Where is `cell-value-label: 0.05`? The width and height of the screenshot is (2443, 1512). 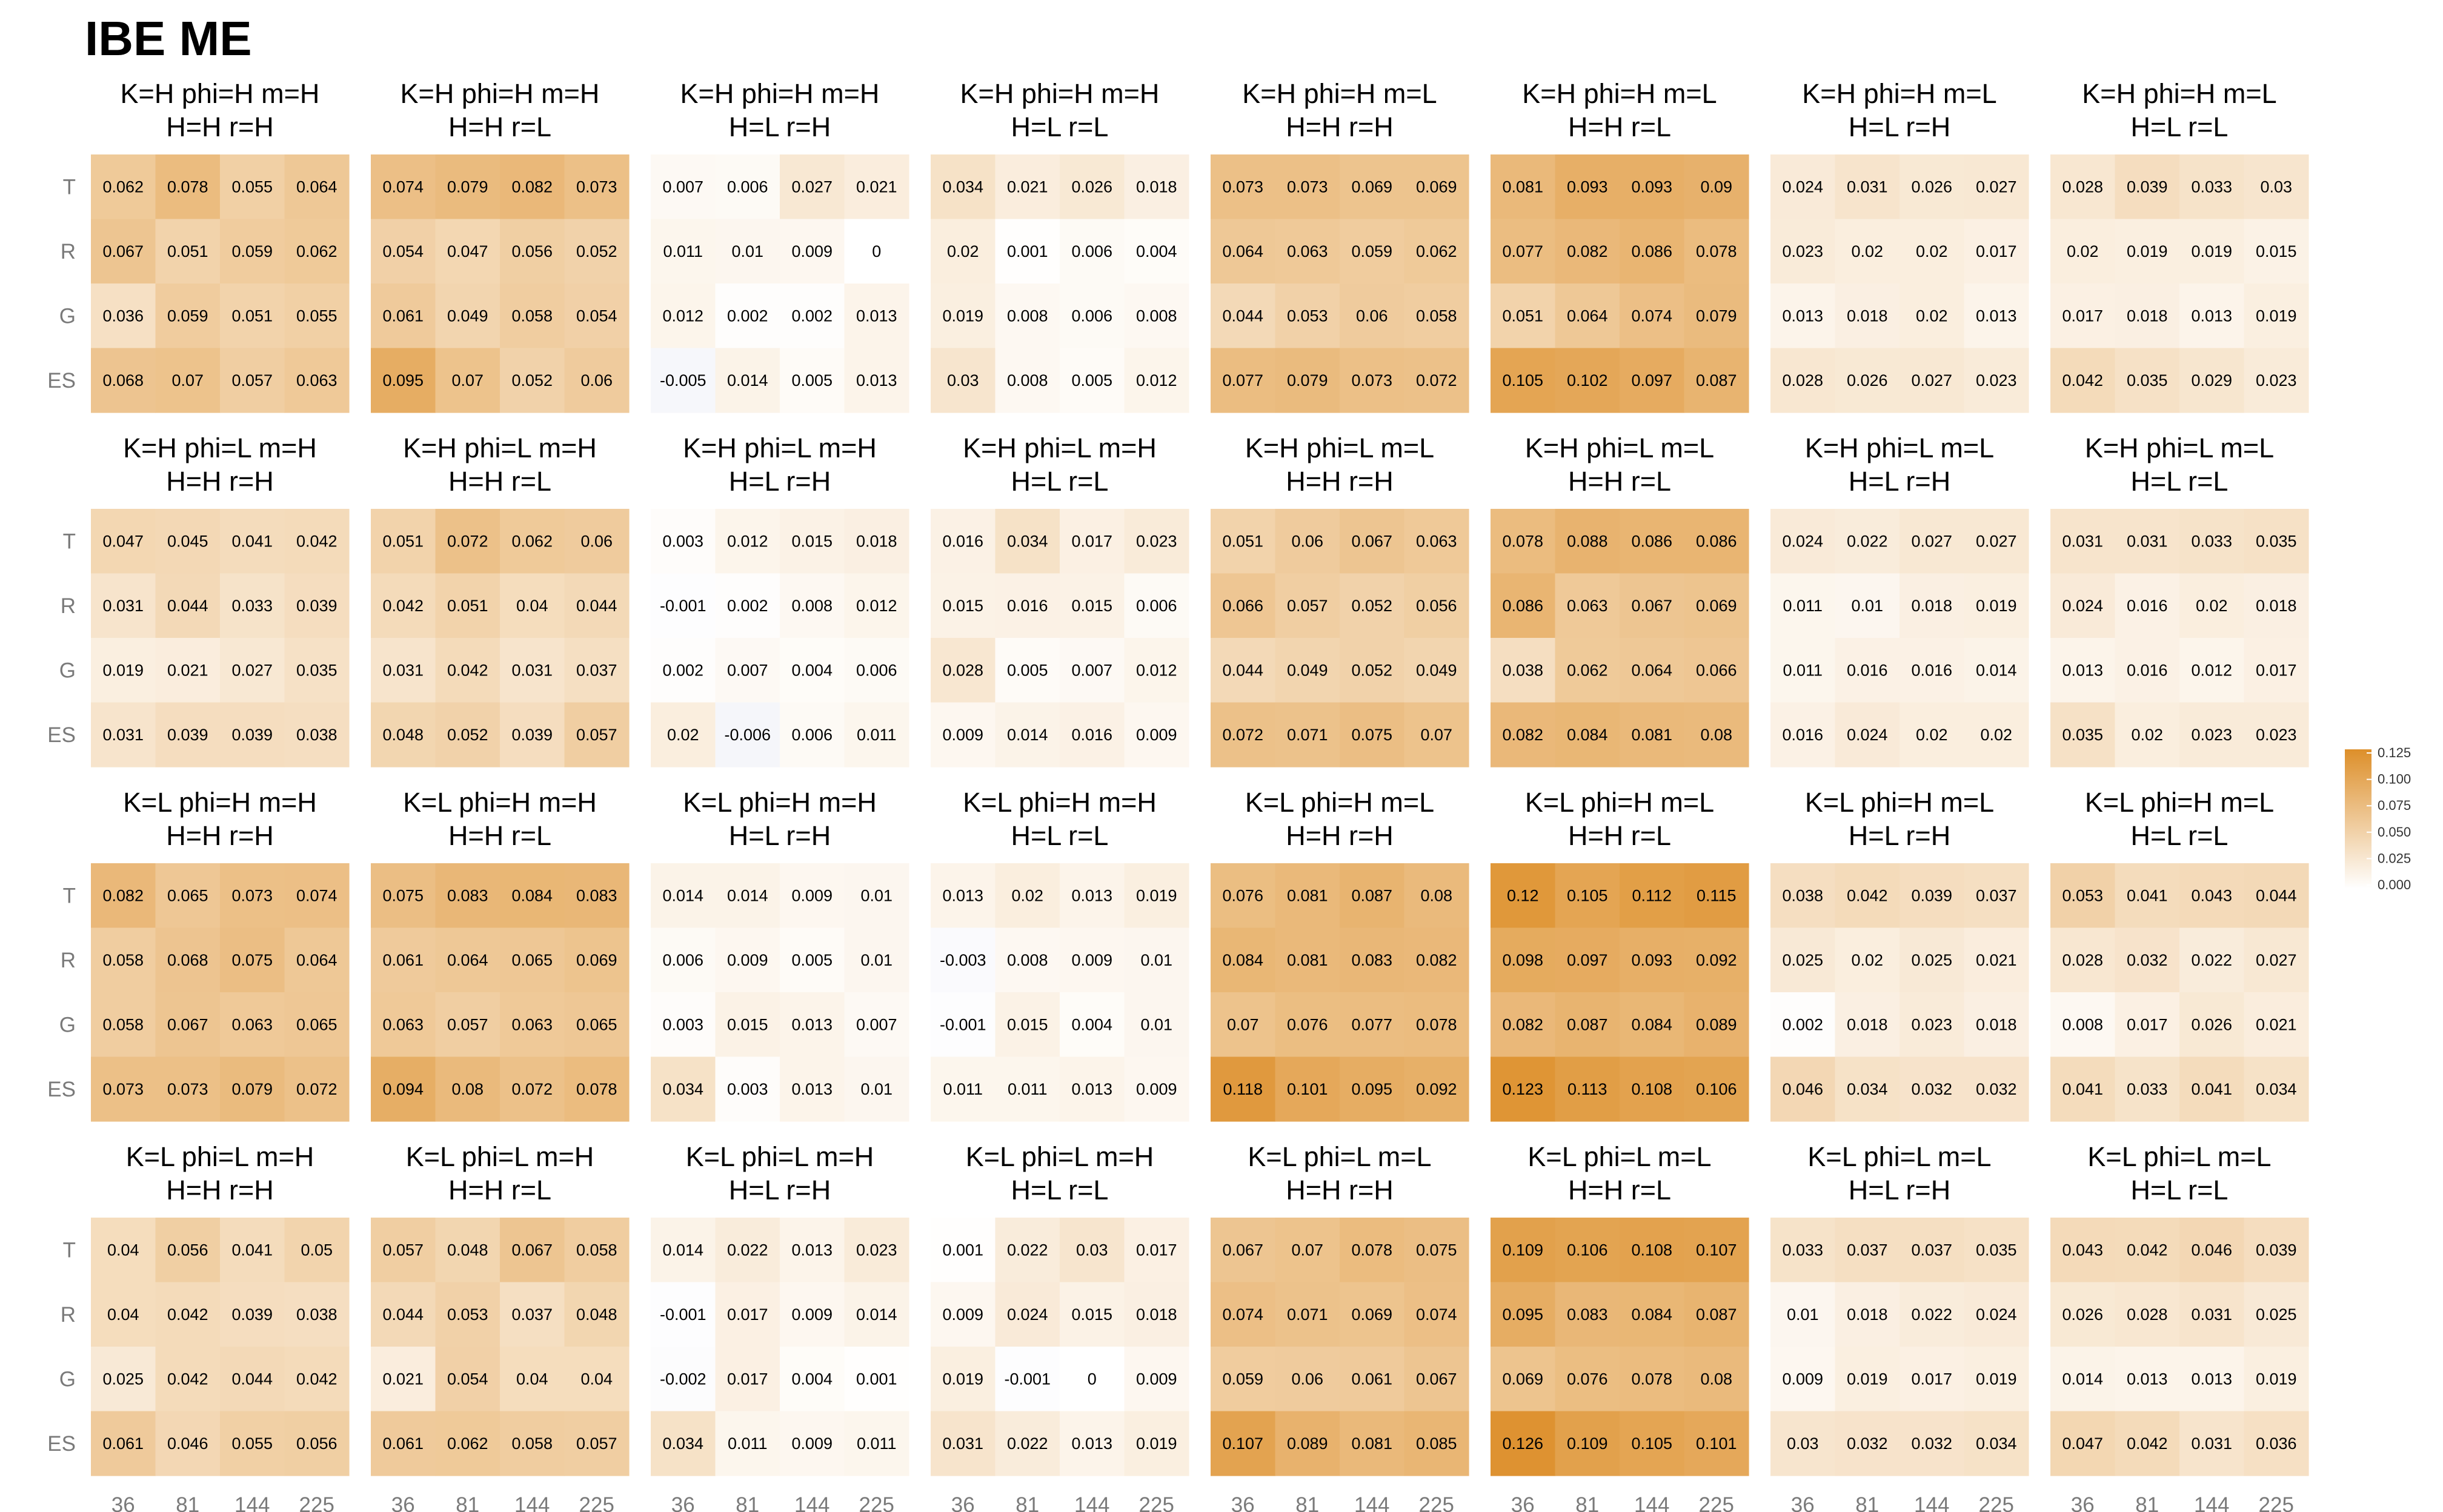
cell-value-label: 0.05 is located at coordinates (317, 1250).